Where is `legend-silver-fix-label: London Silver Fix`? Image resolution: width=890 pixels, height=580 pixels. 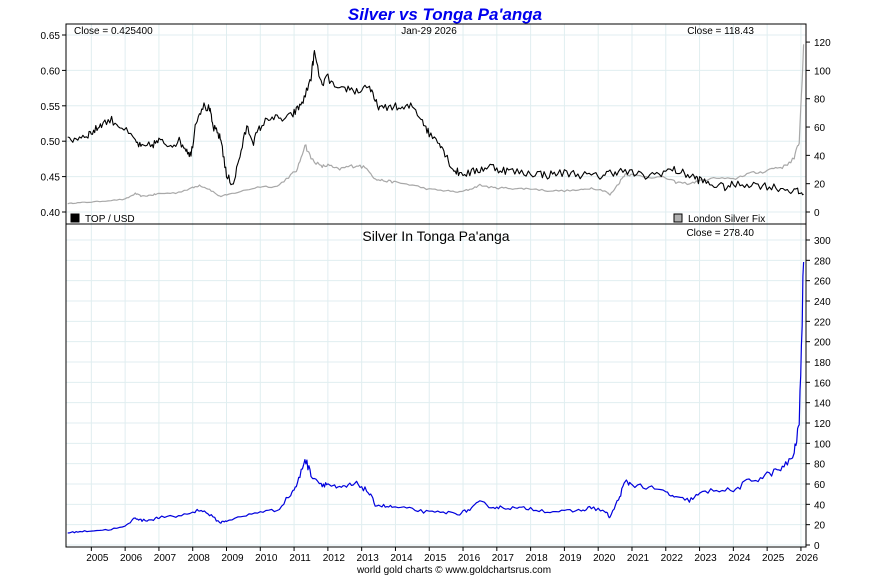
legend-silver-fix-label: London Silver Fix is located at coordinates (726, 219).